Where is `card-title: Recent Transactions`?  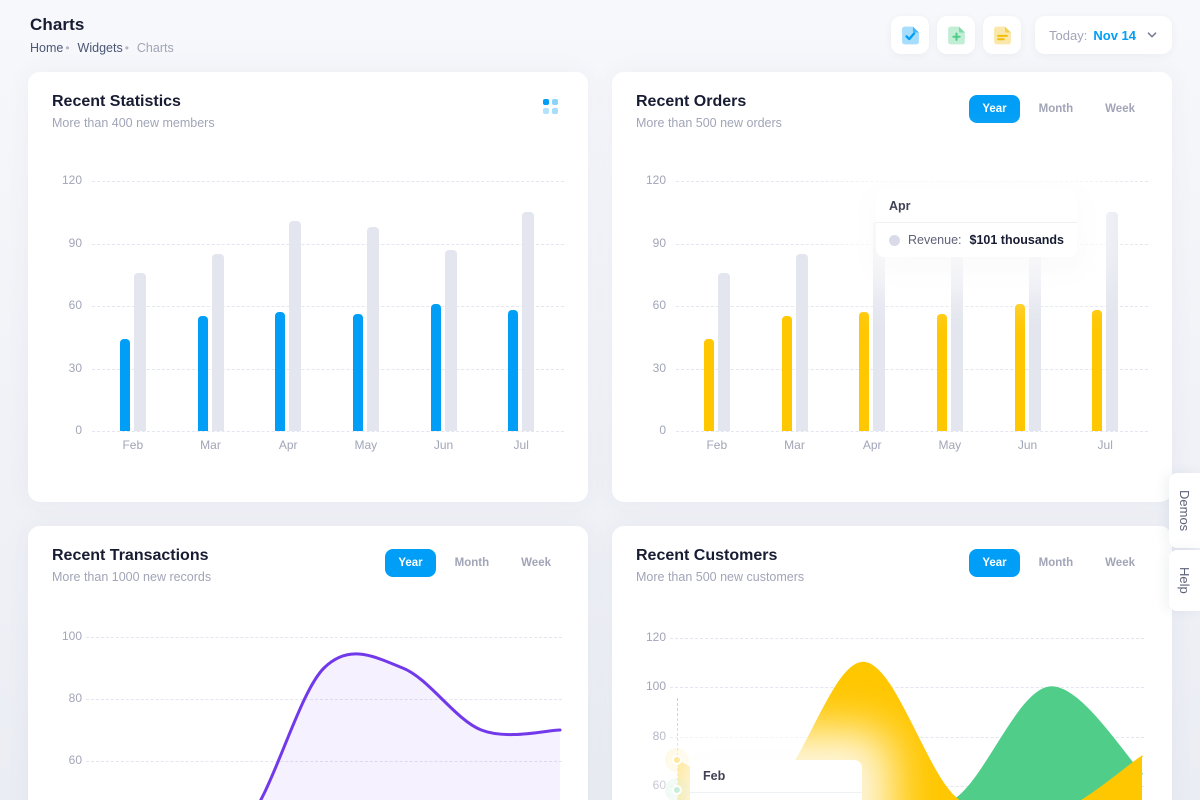
card-title: Recent Transactions is located at coordinates (130, 555).